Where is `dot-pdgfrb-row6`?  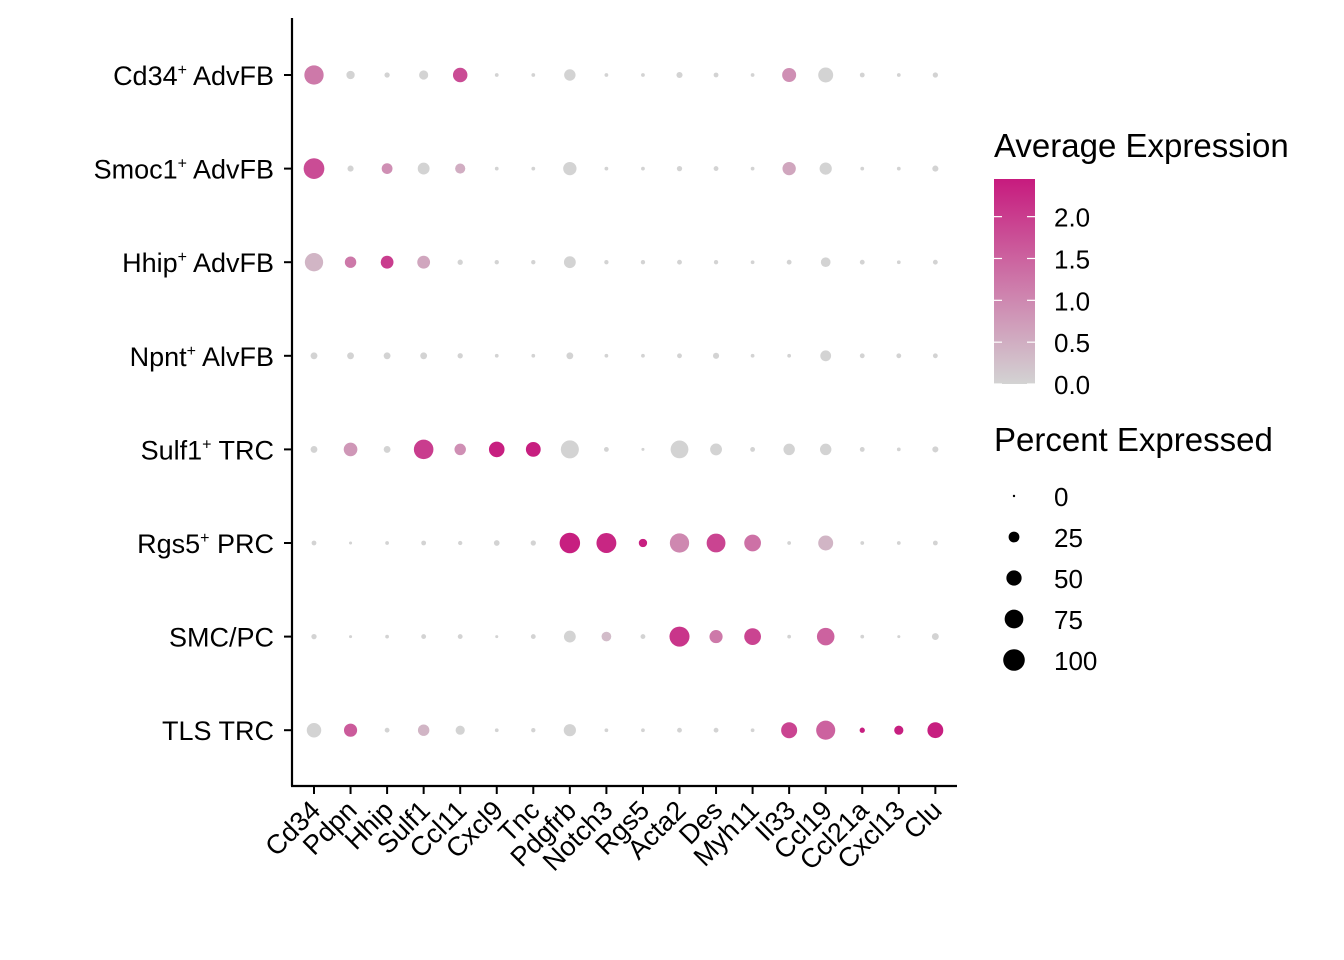
dot-pdgfrb-row6 is located at coordinates (569, 636).